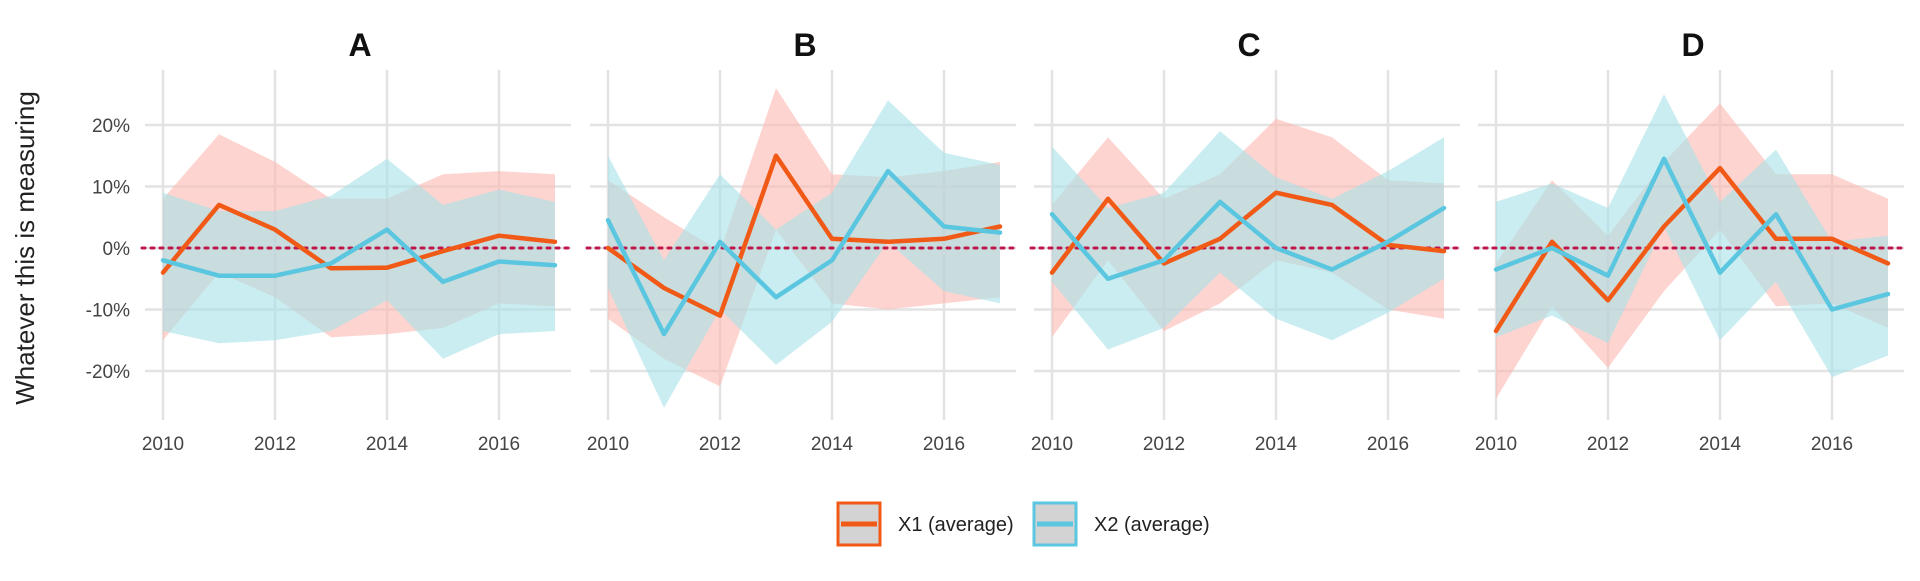 This screenshot has height=581, width=1920. What do you see at coordinates (804, 45) in the screenshot?
I see `panel-title: B` at bounding box center [804, 45].